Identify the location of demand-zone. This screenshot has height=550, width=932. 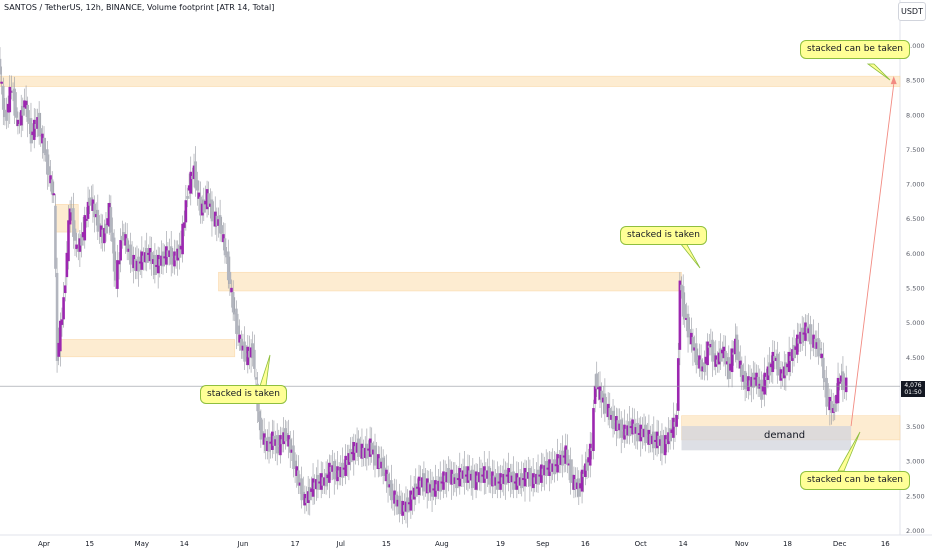
(766, 438).